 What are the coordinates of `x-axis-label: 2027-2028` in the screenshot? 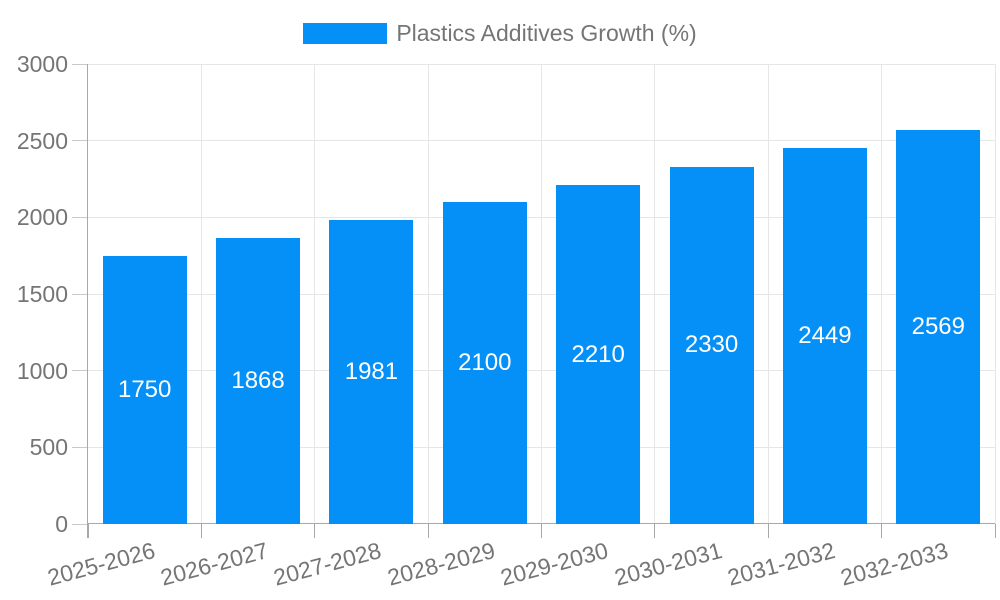 It's located at (328, 564).